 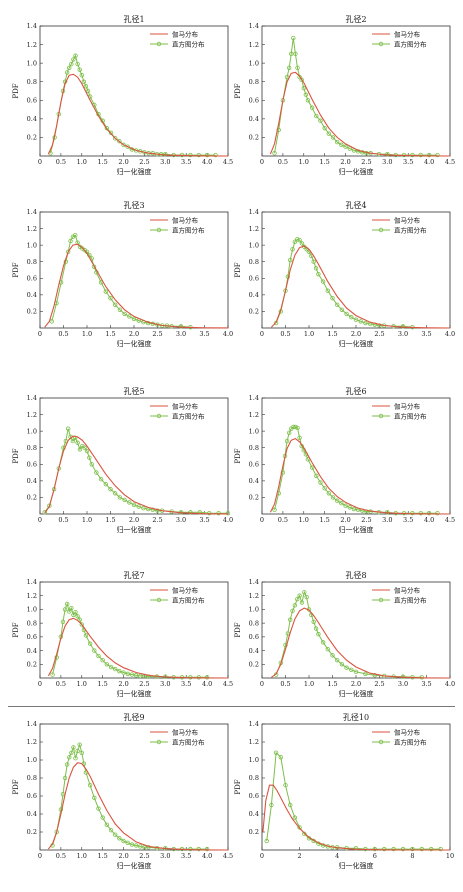 I want to click on x-tick-label: 10, so click(x=450, y=856).